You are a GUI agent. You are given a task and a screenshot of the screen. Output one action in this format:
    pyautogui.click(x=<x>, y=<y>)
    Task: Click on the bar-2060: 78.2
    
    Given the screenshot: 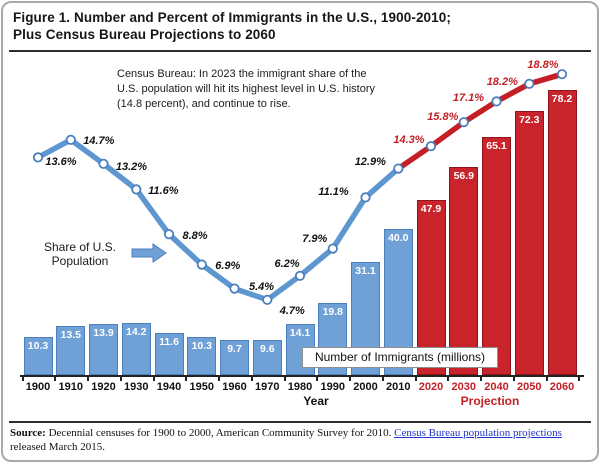 What is the action you would take?
    pyautogui.click(x=562, y=232)
    